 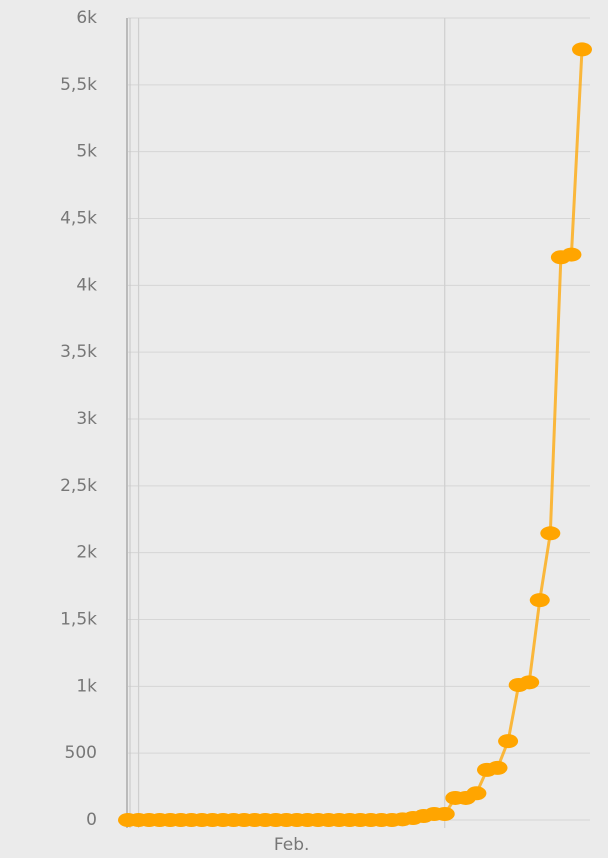 I want to click on y-tick-label: 1k, so click(x=86, y=686).